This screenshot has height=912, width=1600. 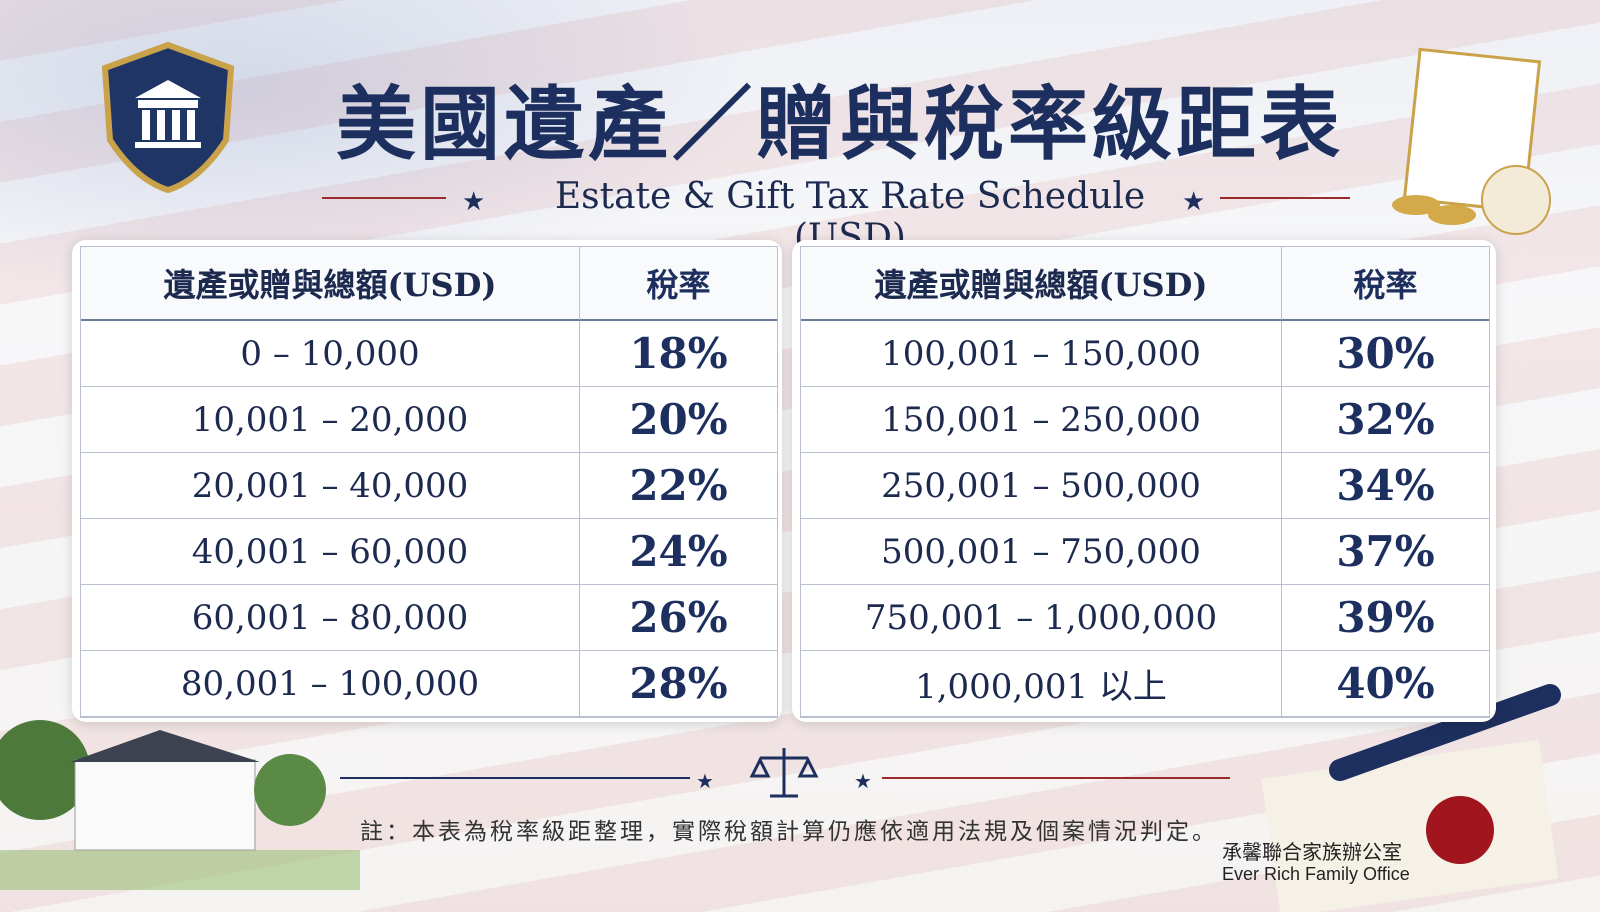 I want to click on amount-range: 10,001 – 20,000, so click(x=330, y=420).